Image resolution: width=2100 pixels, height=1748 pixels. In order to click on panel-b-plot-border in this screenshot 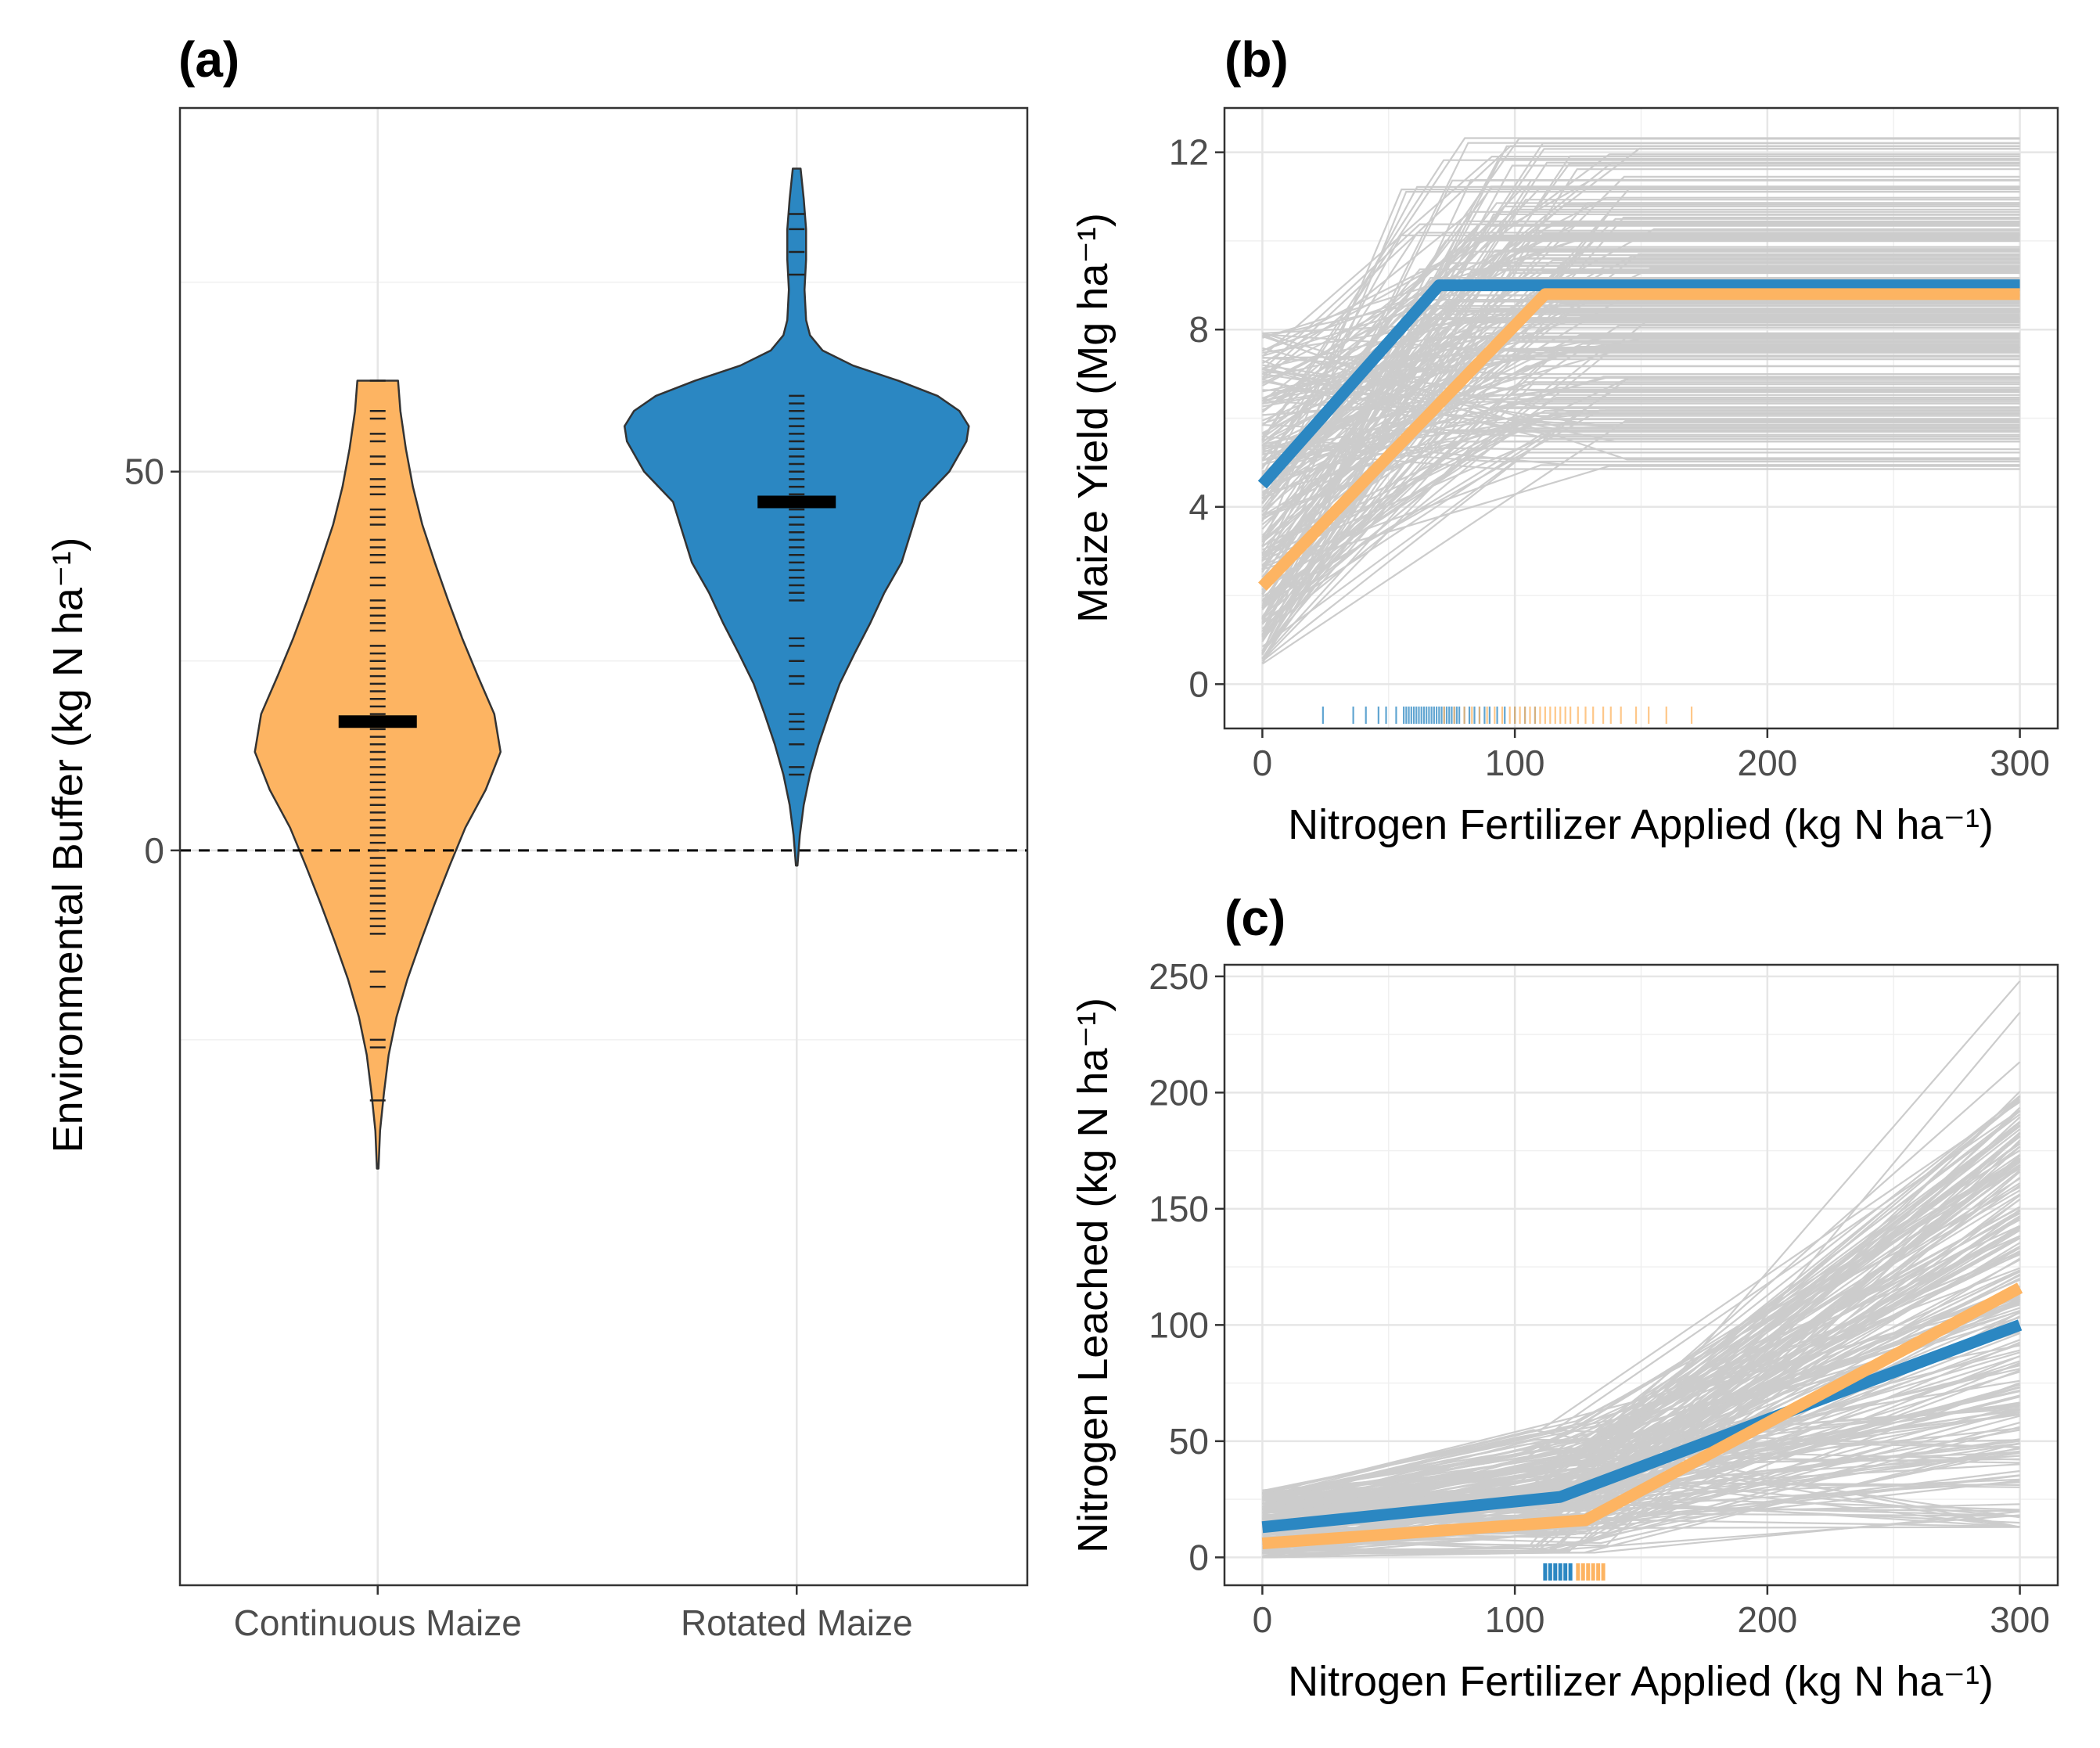, I will do `click(1641, 418)`.